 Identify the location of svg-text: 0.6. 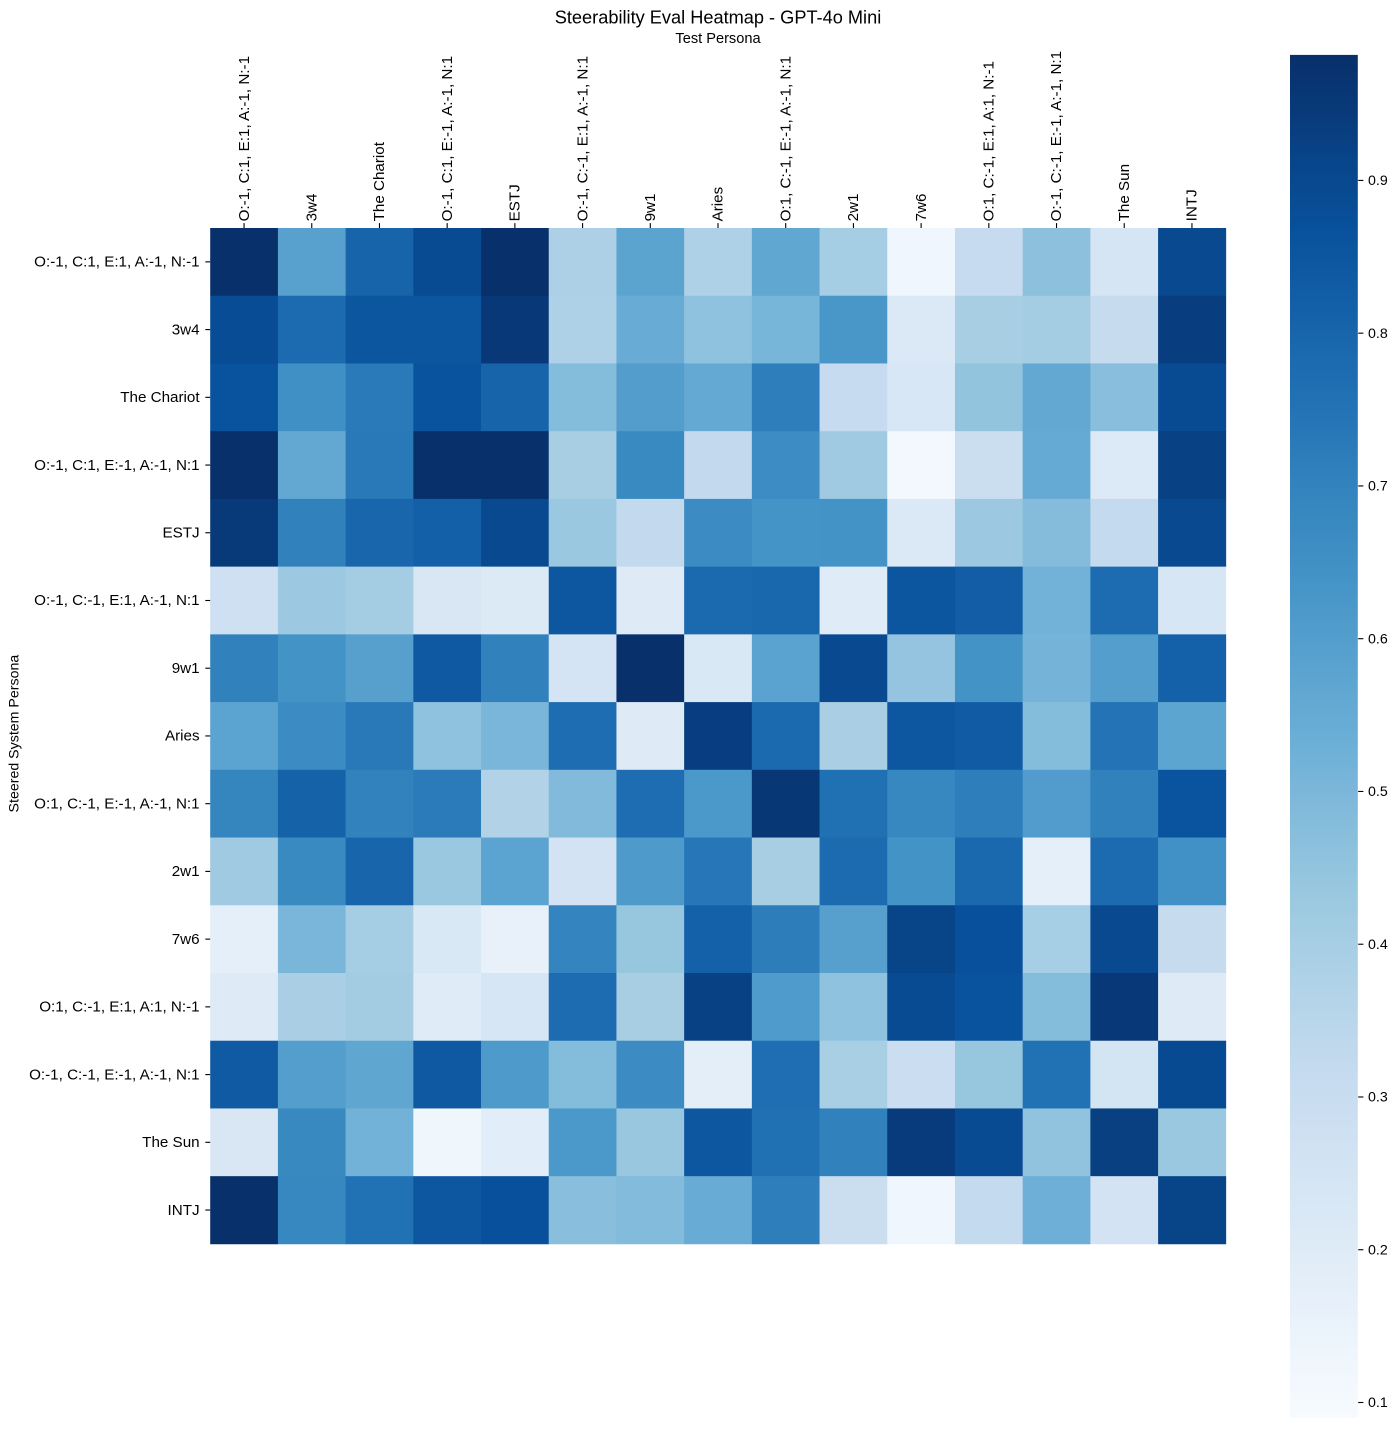
(1378, 639).